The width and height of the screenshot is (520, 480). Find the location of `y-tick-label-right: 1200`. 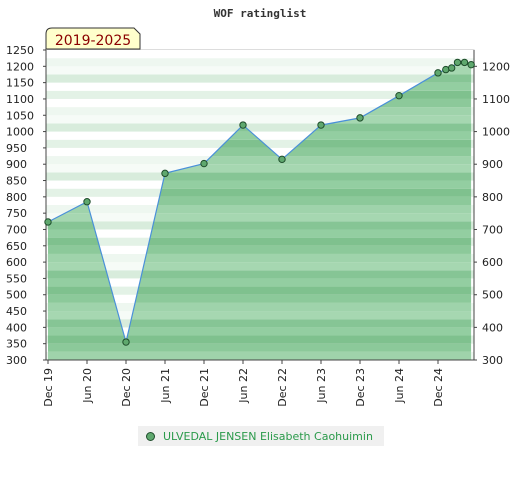

y-tick-label-right: 1200 is located at coordinates (496, 66).